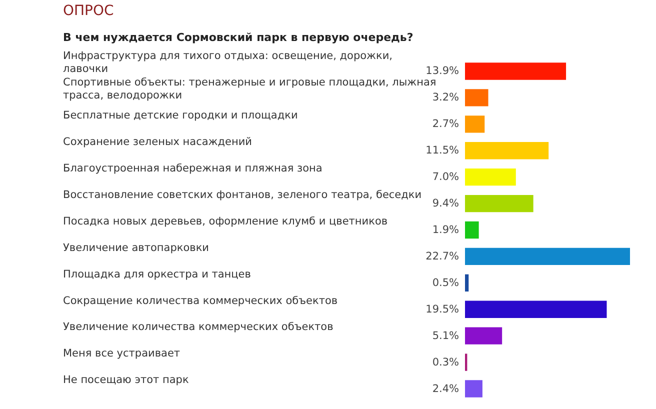 This screenshot has height=409, width=656. What do you see at coordinates (446, 362) in the screenshot?
I see `data-label: 0.3%` at bounding box center [446, 362].